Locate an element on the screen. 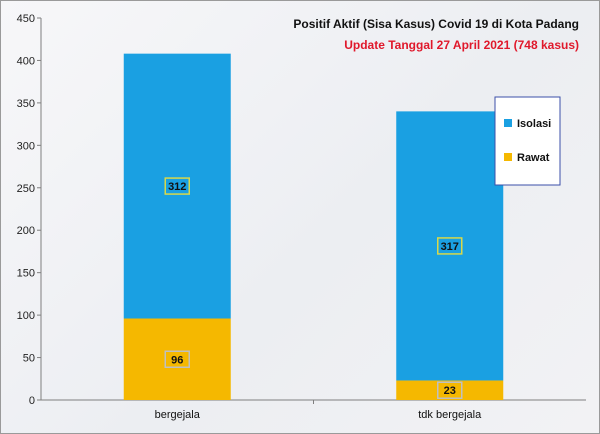 Image resolution: width=600 pixels, height=434 pixels. legend-label-isolasi: Isolasi is located at coordinates (534, 124).